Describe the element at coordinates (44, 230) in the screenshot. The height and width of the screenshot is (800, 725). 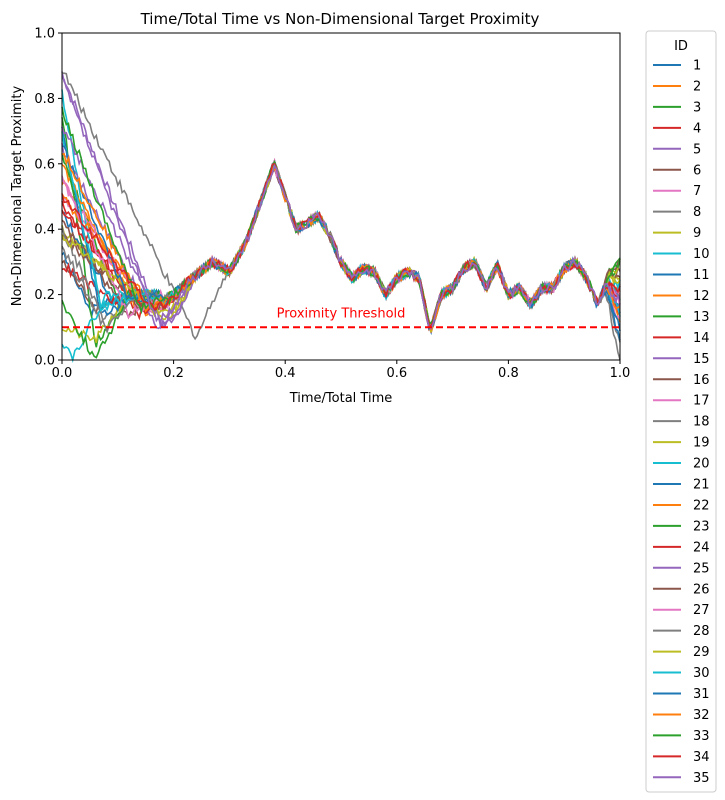
I see `y-tick-label: 0.4` at that location.